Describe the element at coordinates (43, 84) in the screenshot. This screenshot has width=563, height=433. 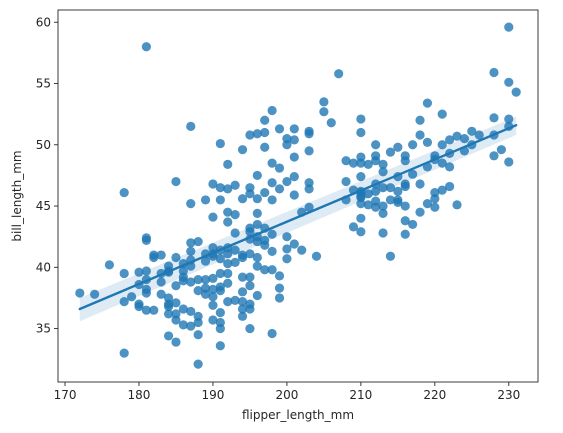
I see `y-tick-label: 55` at that location.